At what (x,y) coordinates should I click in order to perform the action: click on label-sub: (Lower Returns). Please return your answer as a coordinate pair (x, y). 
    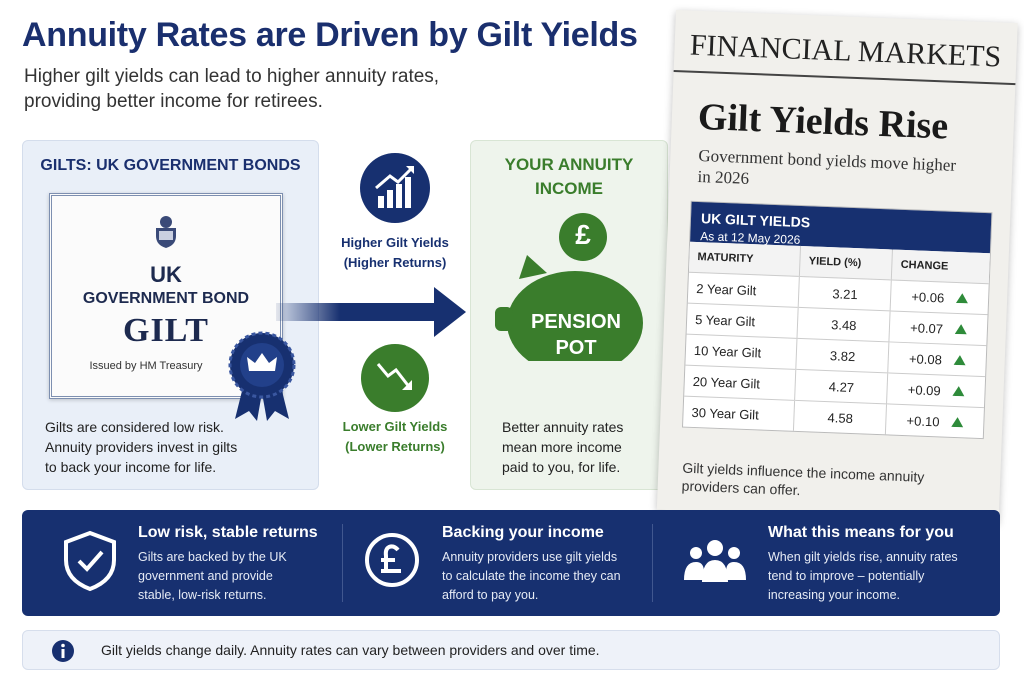
    Looking at the image, I should click on (395, 446).